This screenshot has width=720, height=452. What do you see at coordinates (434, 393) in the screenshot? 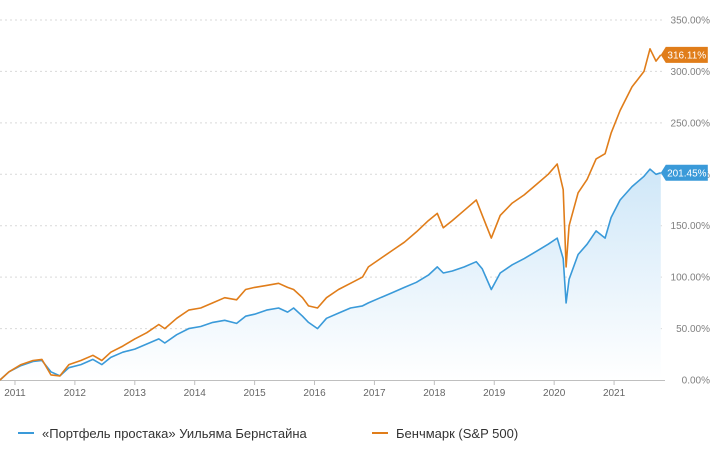
I see `x-tick-label: 2018` at bounding box center [434, 393].